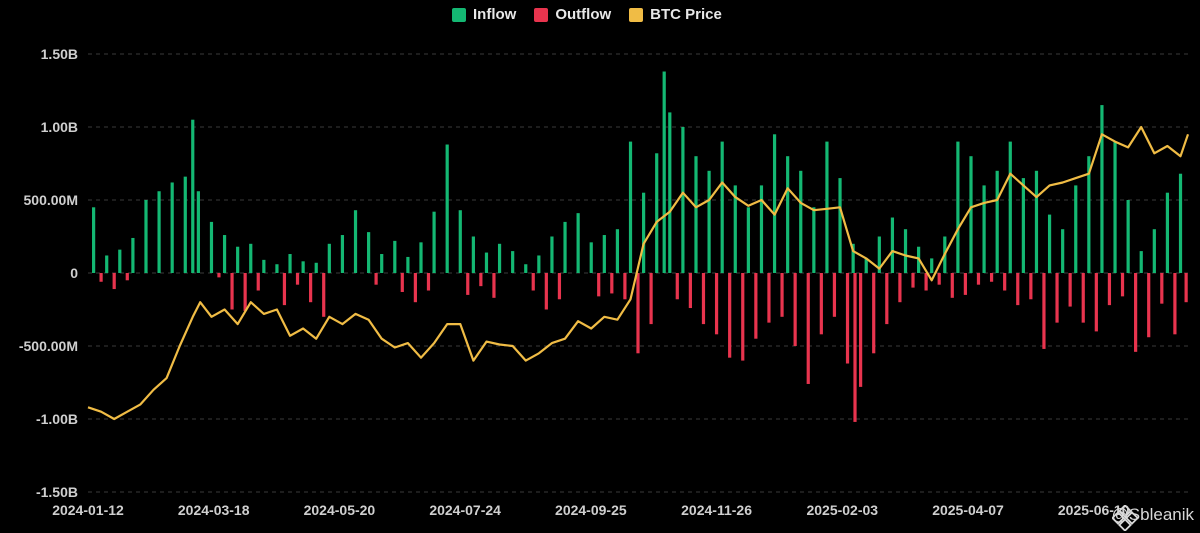 This screenshot has width=1200, height=533. Describe the element at coordinates (484, 14) in the screenshot. I see `legend-item-inflow: Inflow` at that location.